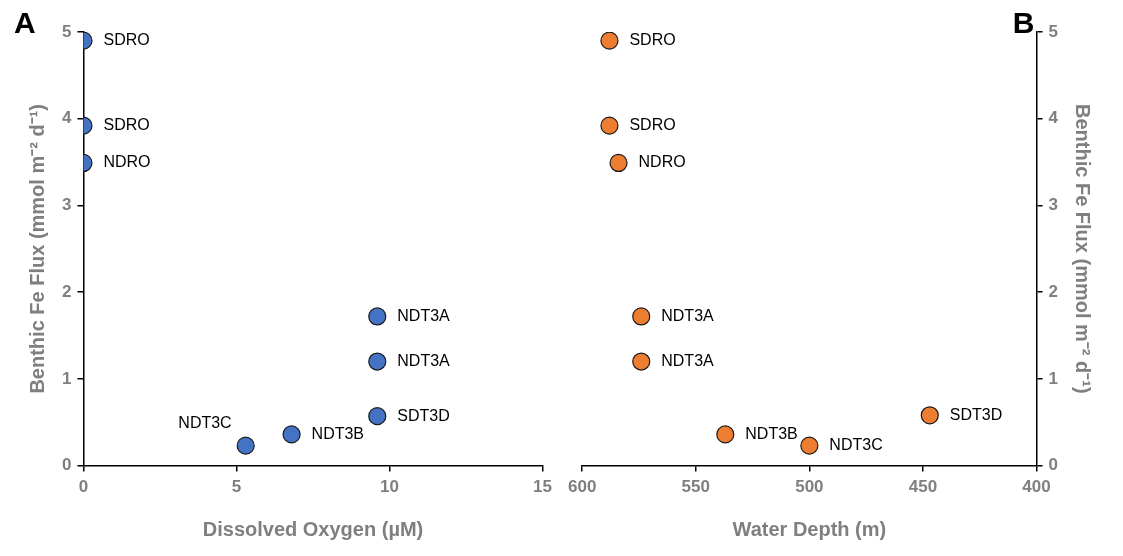  What do you see at coordinates (1023, 23) in the screenshot?
I see `chart-title: B` at bounding box center [1023, 23].